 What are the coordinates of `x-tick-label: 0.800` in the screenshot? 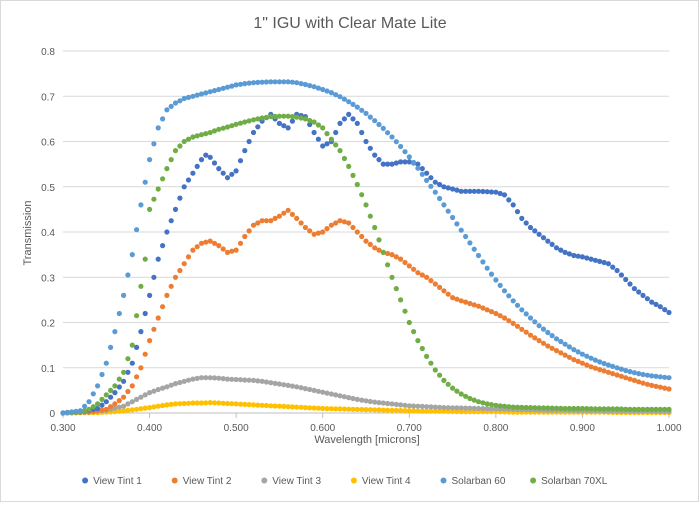 It's located at (495, 428).